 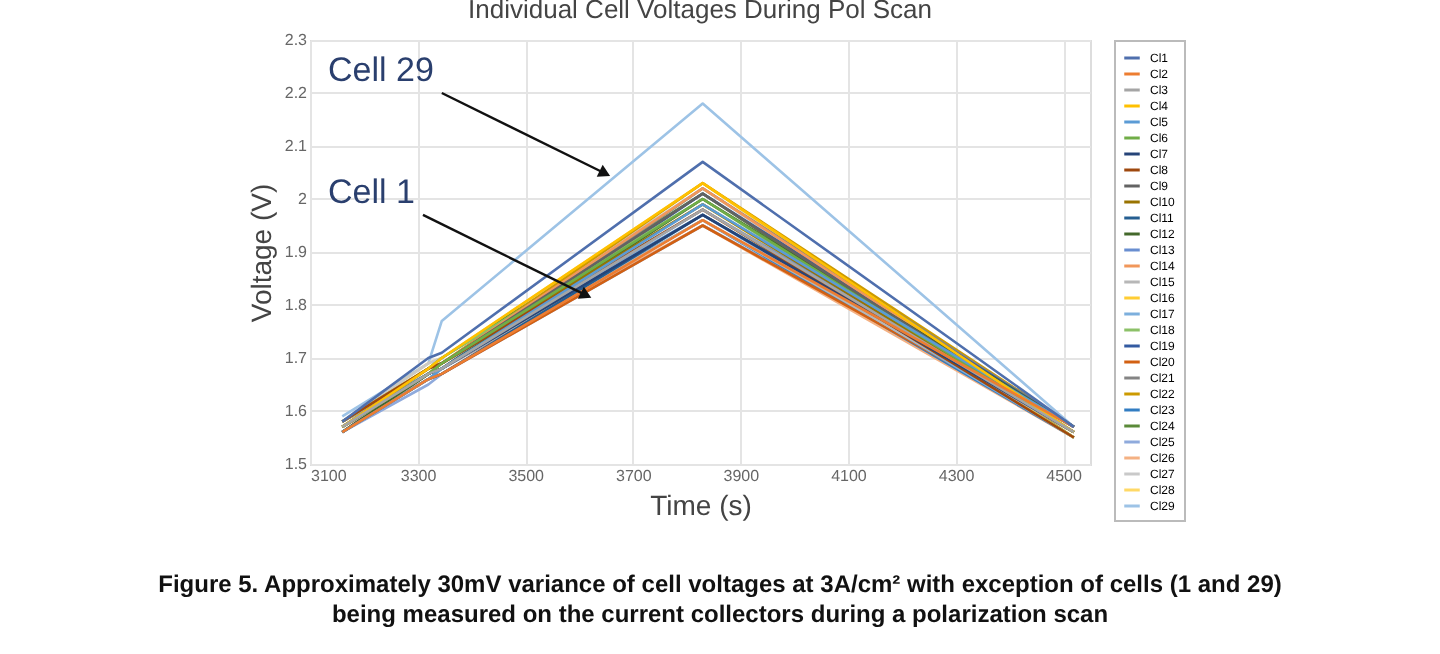 I want to click on annotation: Cell 1, so click(x=371, y=191).